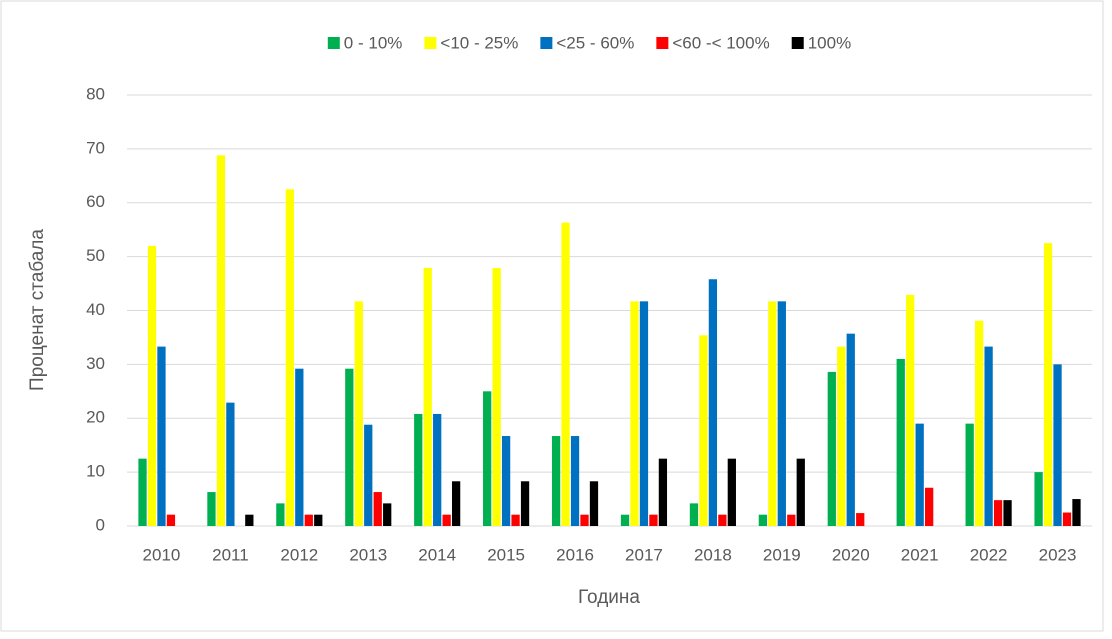 The width and height of the screenshot is (1112, 639). What do you see at coordinates (95, 417) in the screenshot?
I see `y-tick-label: 20` at bounding box center [95, 417].